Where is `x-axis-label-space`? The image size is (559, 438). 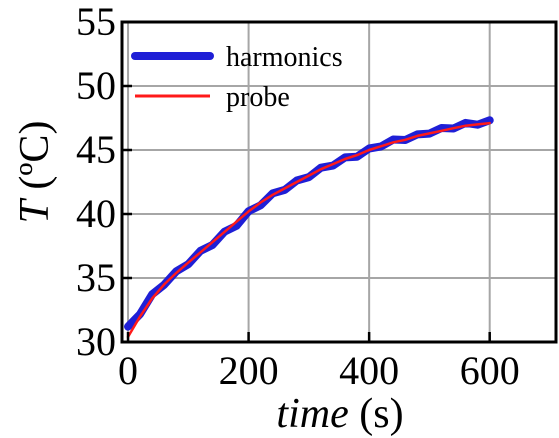 x-axis-label-space is located at coordinates (354, 414).